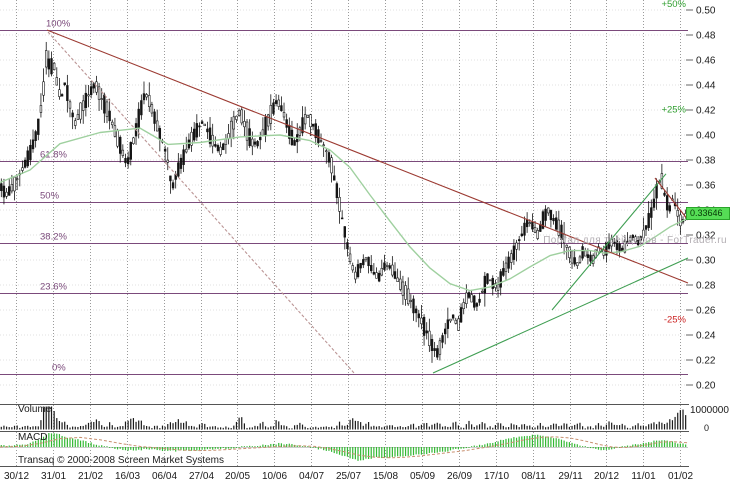 The image size is (730, 483). Describe the element at coordinates (706, 61) in the screenshot. I see `price-tick-label: 0.46` at that location.